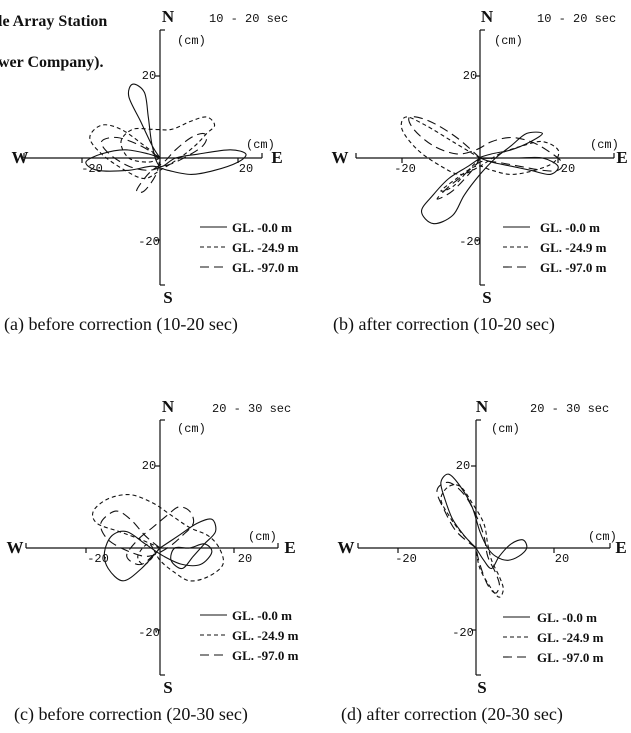 The image size is (631, 733). Describe the element at coordinates (406, 559) in the screenshot. I see `panel-d-x-tick-neg20: -20` at that location.